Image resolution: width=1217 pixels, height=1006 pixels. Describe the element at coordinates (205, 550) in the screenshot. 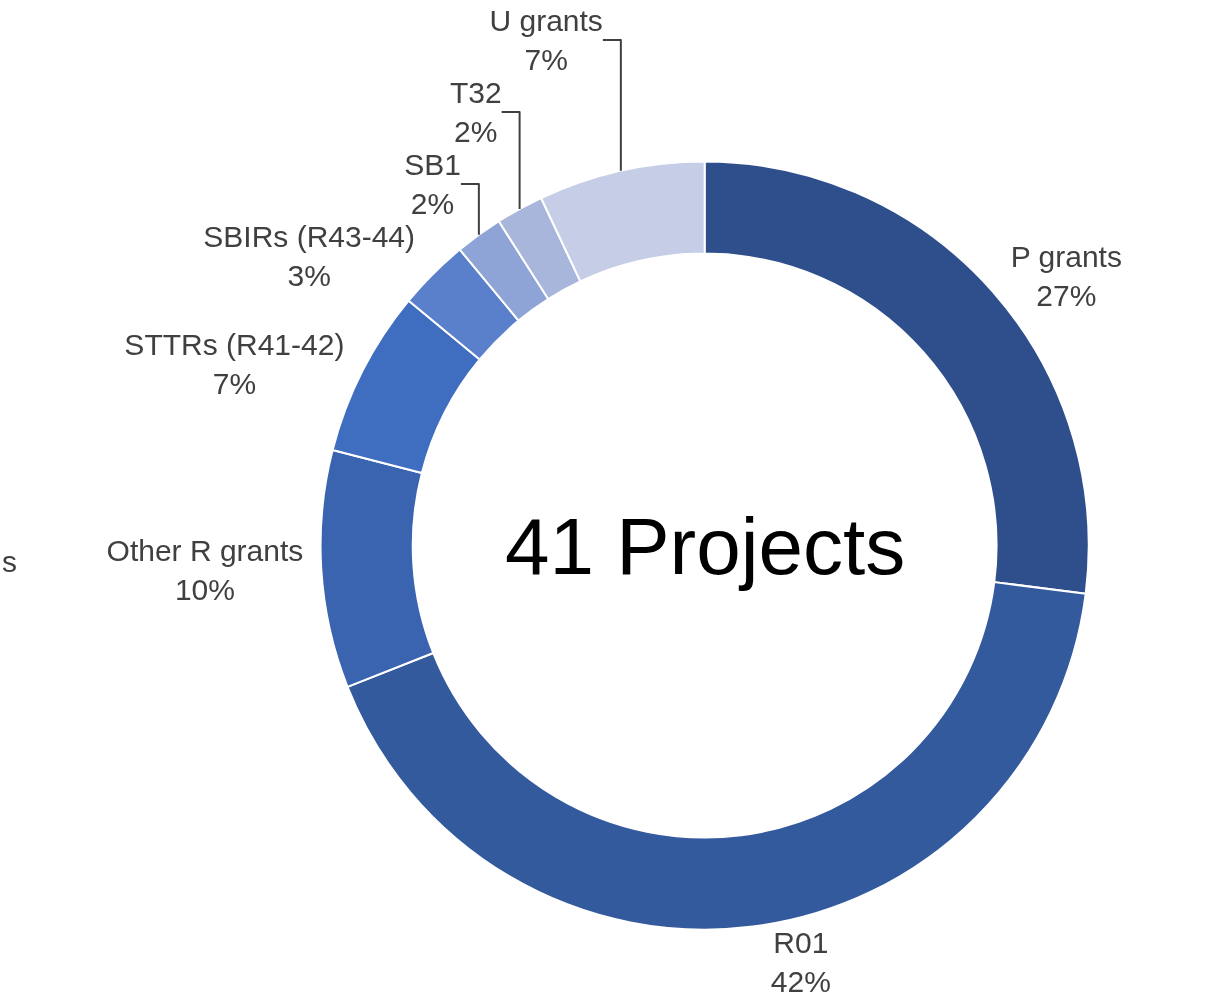

I see `slice-label: Other R grants` at that location.